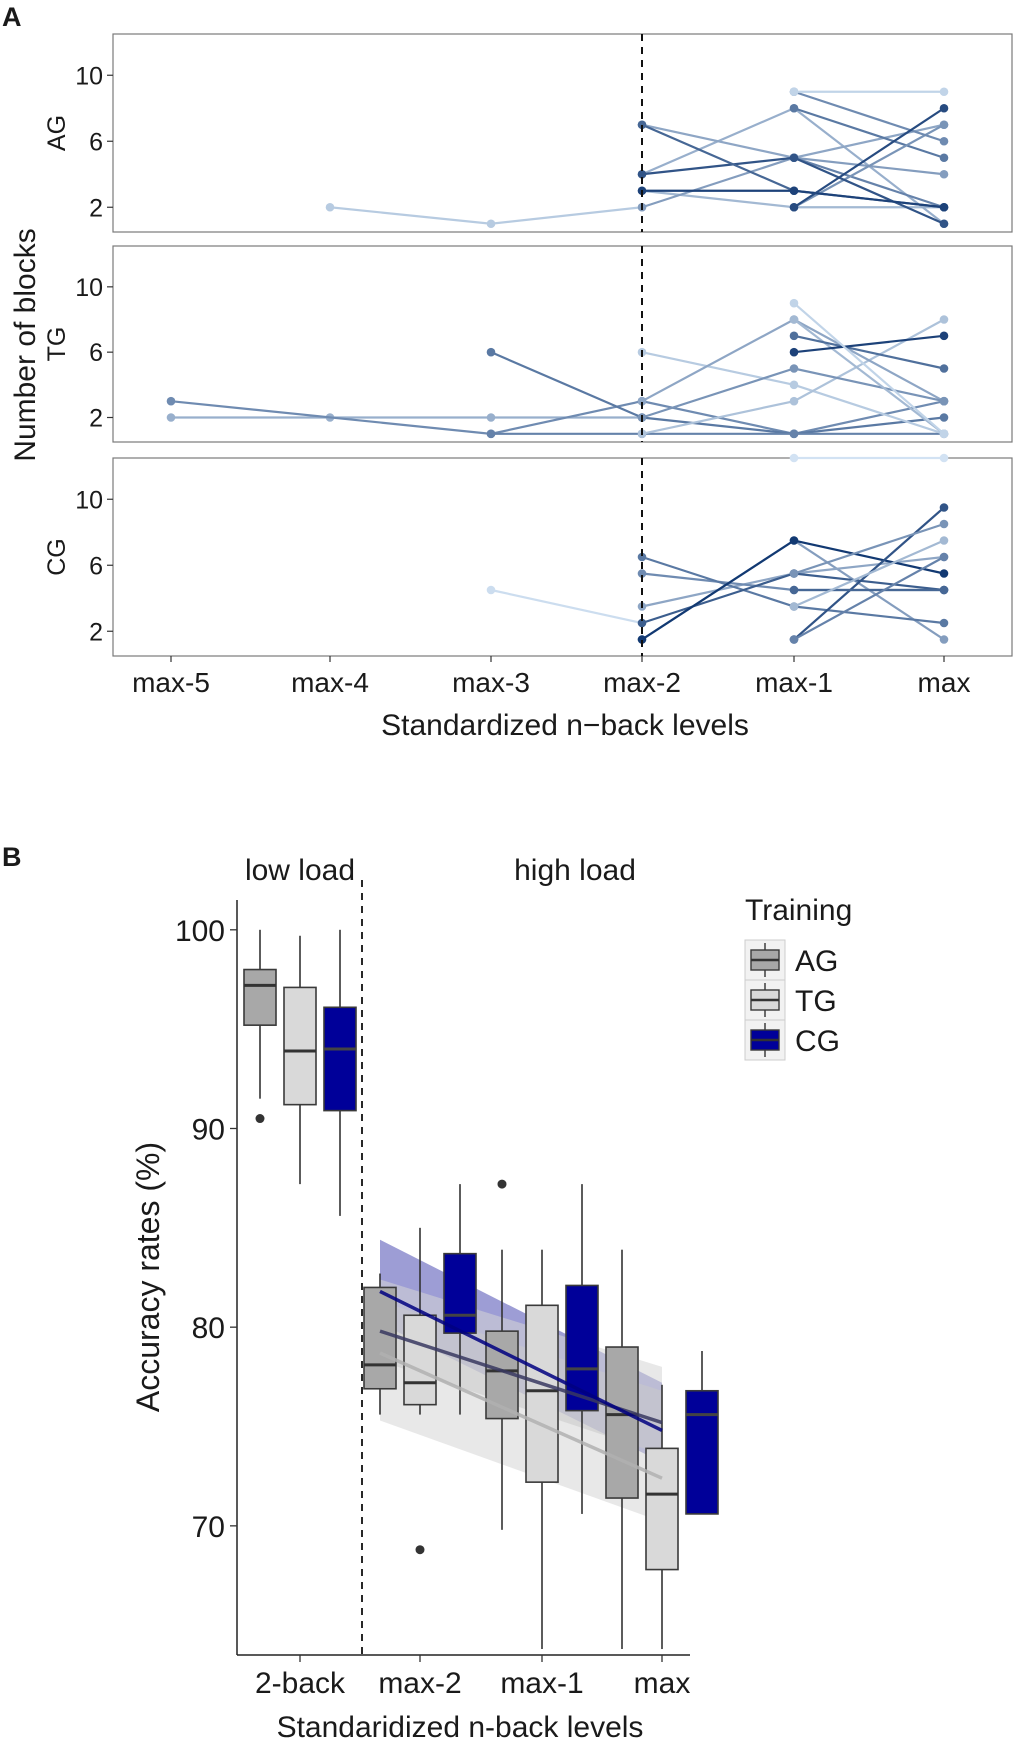 The width and height of the screenshot is (1016, 1744). Describe the element at coordinates (798, 910) in the screenshot. I see `legend-title: Training` at that location.